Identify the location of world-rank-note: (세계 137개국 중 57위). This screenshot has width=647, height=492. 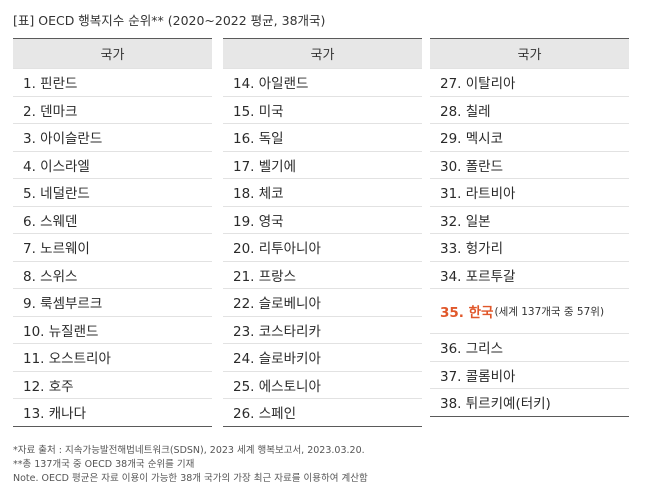
(549, 311).